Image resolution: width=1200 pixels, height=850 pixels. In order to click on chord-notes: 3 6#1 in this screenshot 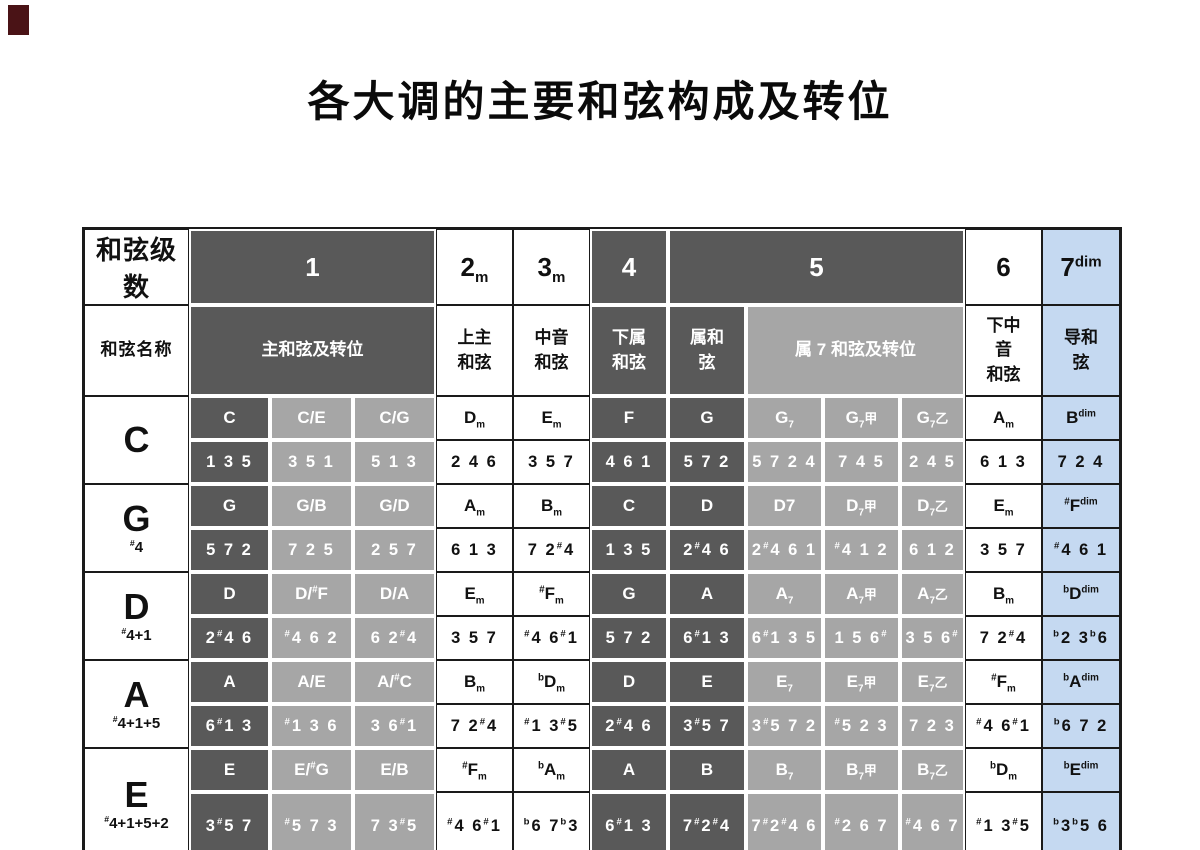, I will do `click(394, 726)`.